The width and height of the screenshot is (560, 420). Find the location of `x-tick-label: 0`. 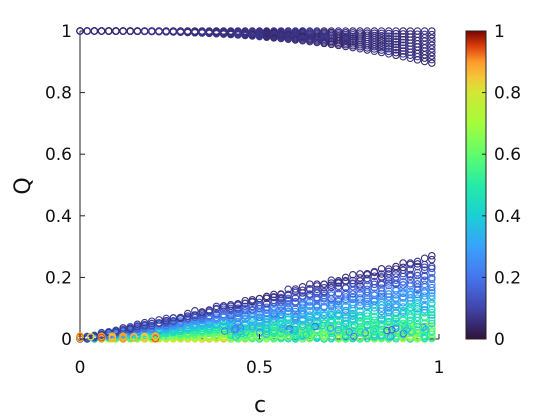

x-tick-label: 0 is located at coordinates (80, 368).